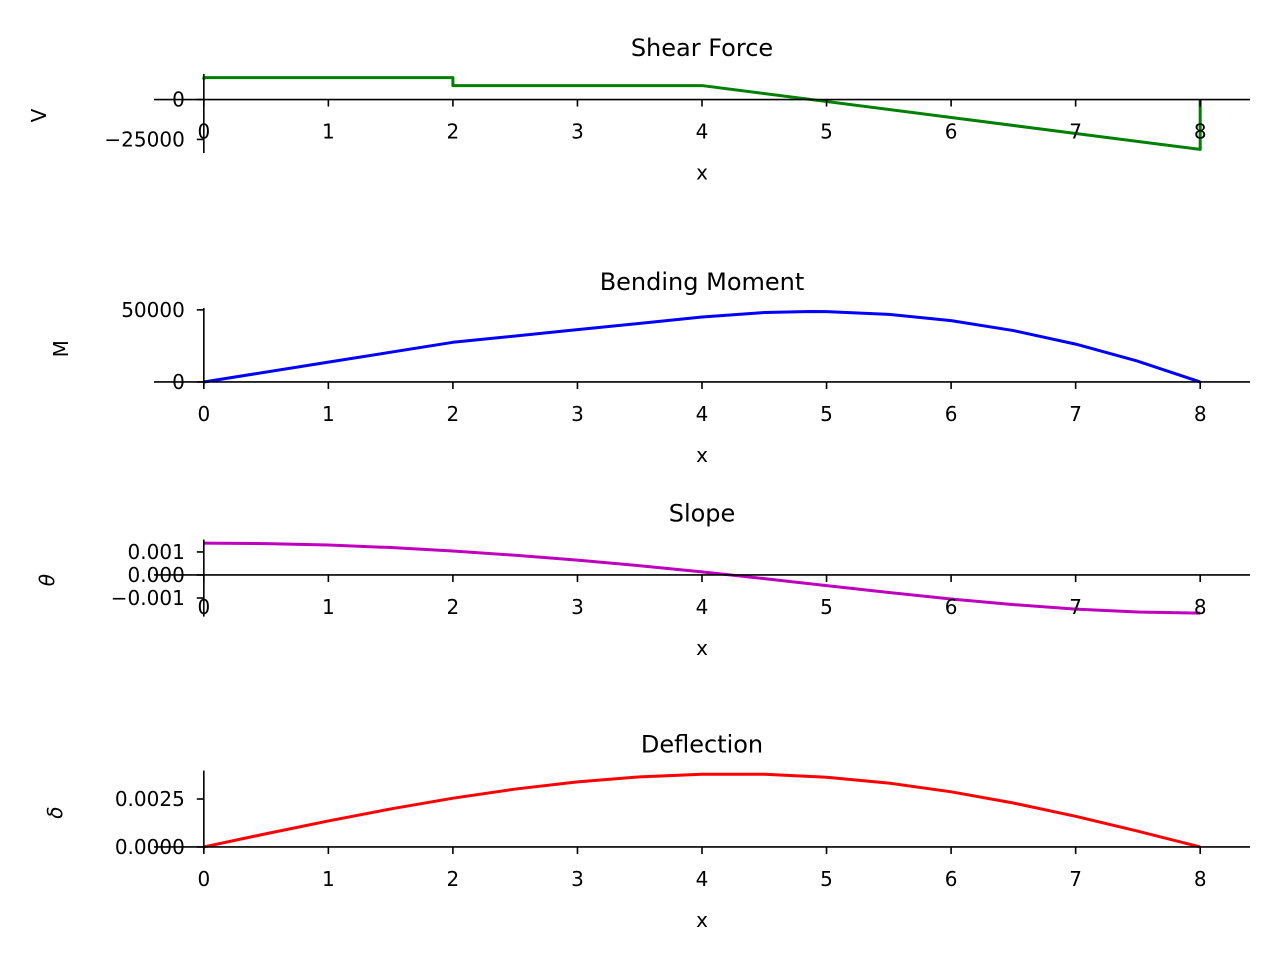 This screenshot has height=960, width=1280. What do you see at coordinates (453, 879) in the screenshot?
I see `deflection-x-tick-label: 2` at bounding box center [453, 879].